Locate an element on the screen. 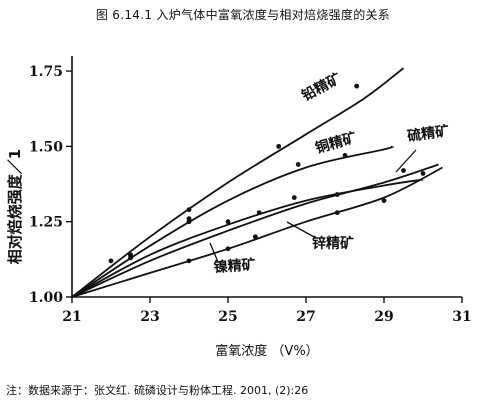  series-label-nickel: 镍精矿 is located at coordinates (234, 266).